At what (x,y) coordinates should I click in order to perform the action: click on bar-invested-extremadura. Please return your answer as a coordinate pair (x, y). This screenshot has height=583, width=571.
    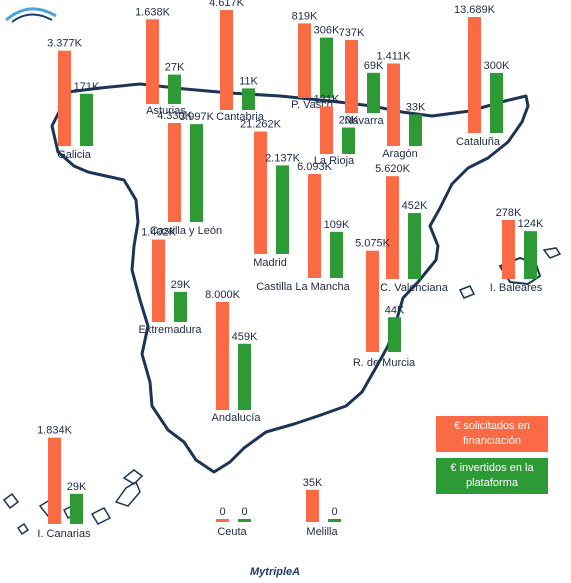
    Looking at the image, I should click on (180, 306).